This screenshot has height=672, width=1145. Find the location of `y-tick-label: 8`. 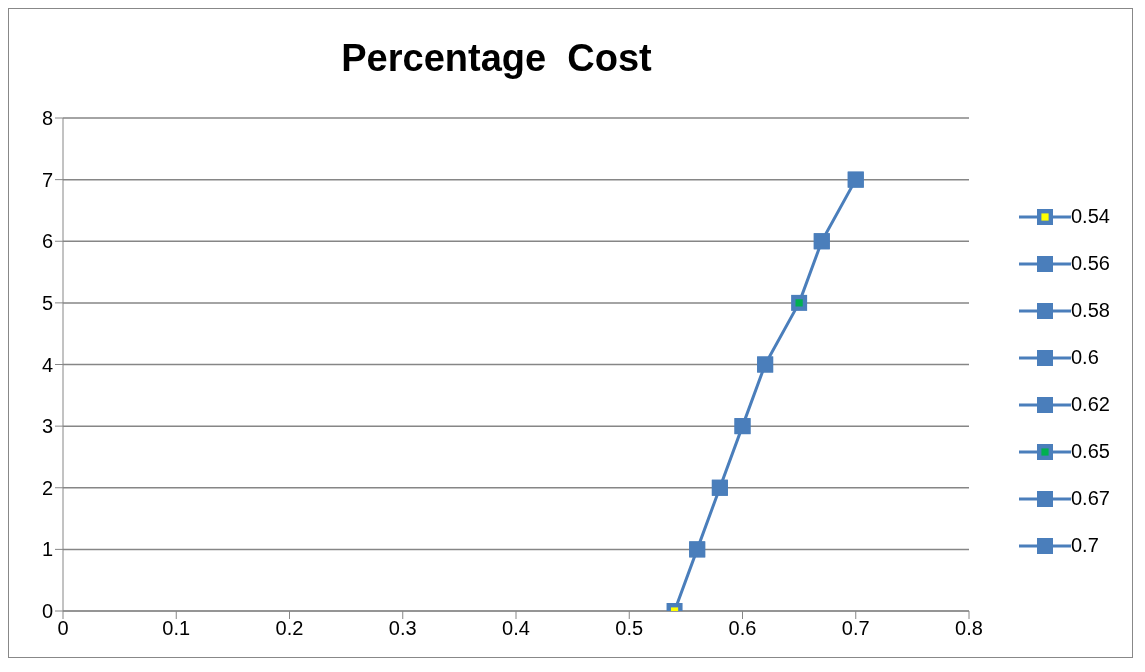

y-tick-label: 8 is located at coordinates (47, 118).